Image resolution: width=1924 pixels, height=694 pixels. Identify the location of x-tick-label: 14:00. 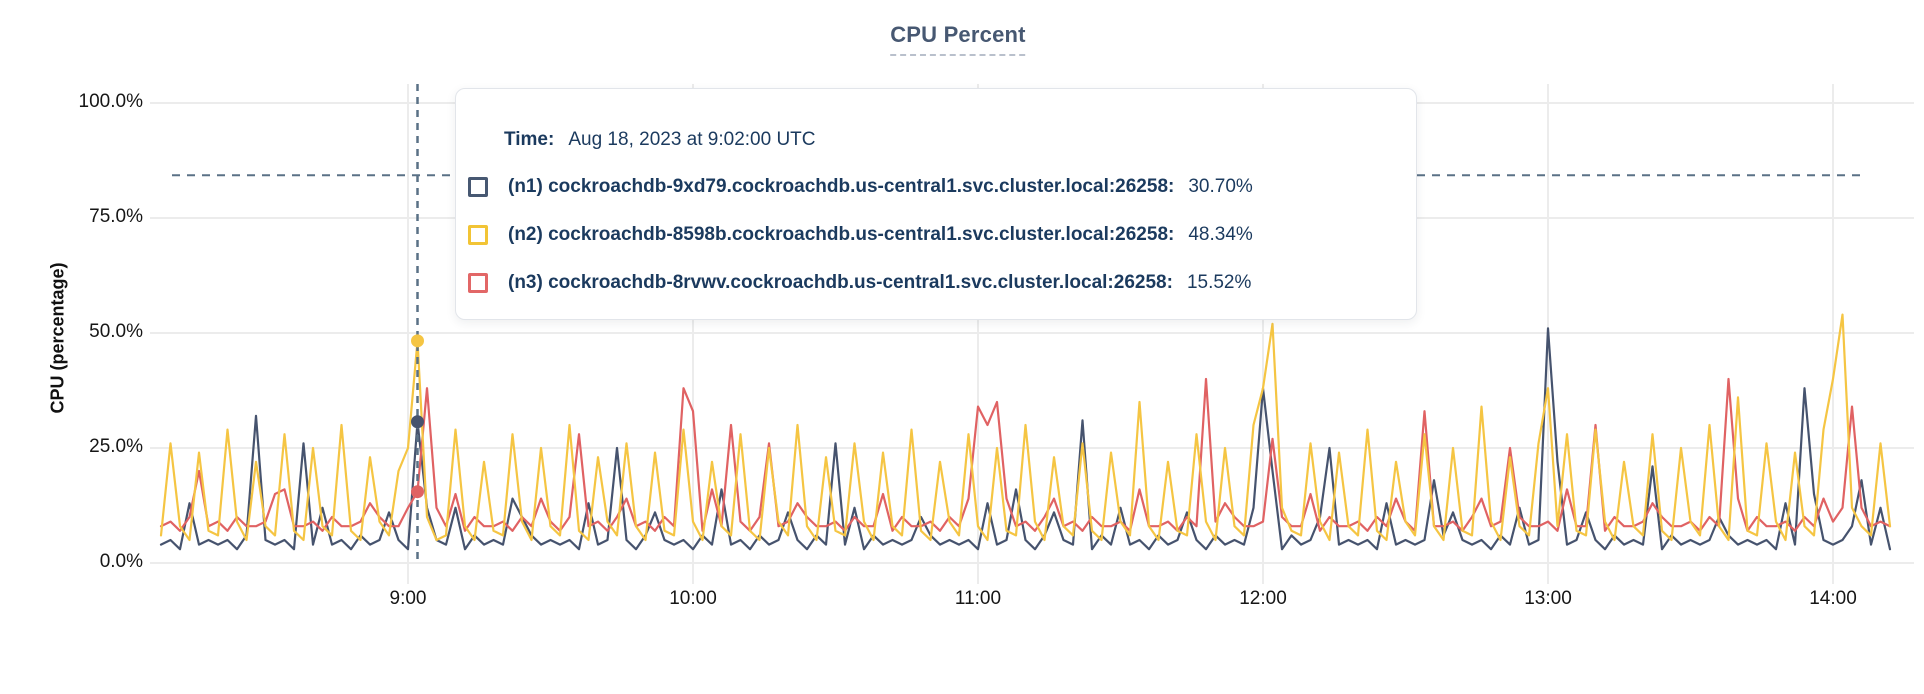
(1833, 598).